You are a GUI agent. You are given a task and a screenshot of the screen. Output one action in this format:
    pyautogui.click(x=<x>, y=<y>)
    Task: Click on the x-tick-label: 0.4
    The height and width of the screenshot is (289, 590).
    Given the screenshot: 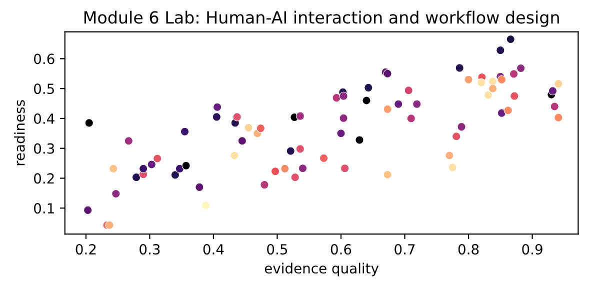 What is the action you would take?
    pyautogui.click(x=213, y=249)
    